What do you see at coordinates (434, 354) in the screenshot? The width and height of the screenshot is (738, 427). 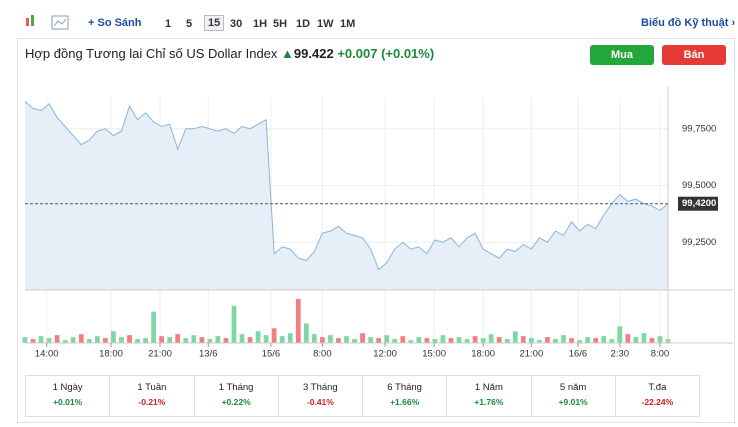 I see `x-tick-label: 15:00` at bounding box center [434, 354].